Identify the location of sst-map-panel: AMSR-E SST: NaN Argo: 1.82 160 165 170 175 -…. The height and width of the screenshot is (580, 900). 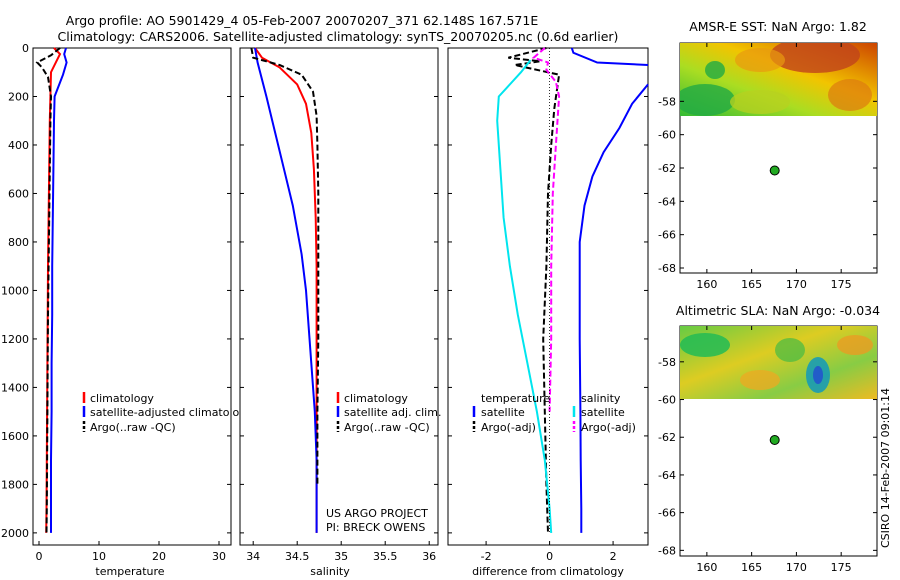
(768, 155).